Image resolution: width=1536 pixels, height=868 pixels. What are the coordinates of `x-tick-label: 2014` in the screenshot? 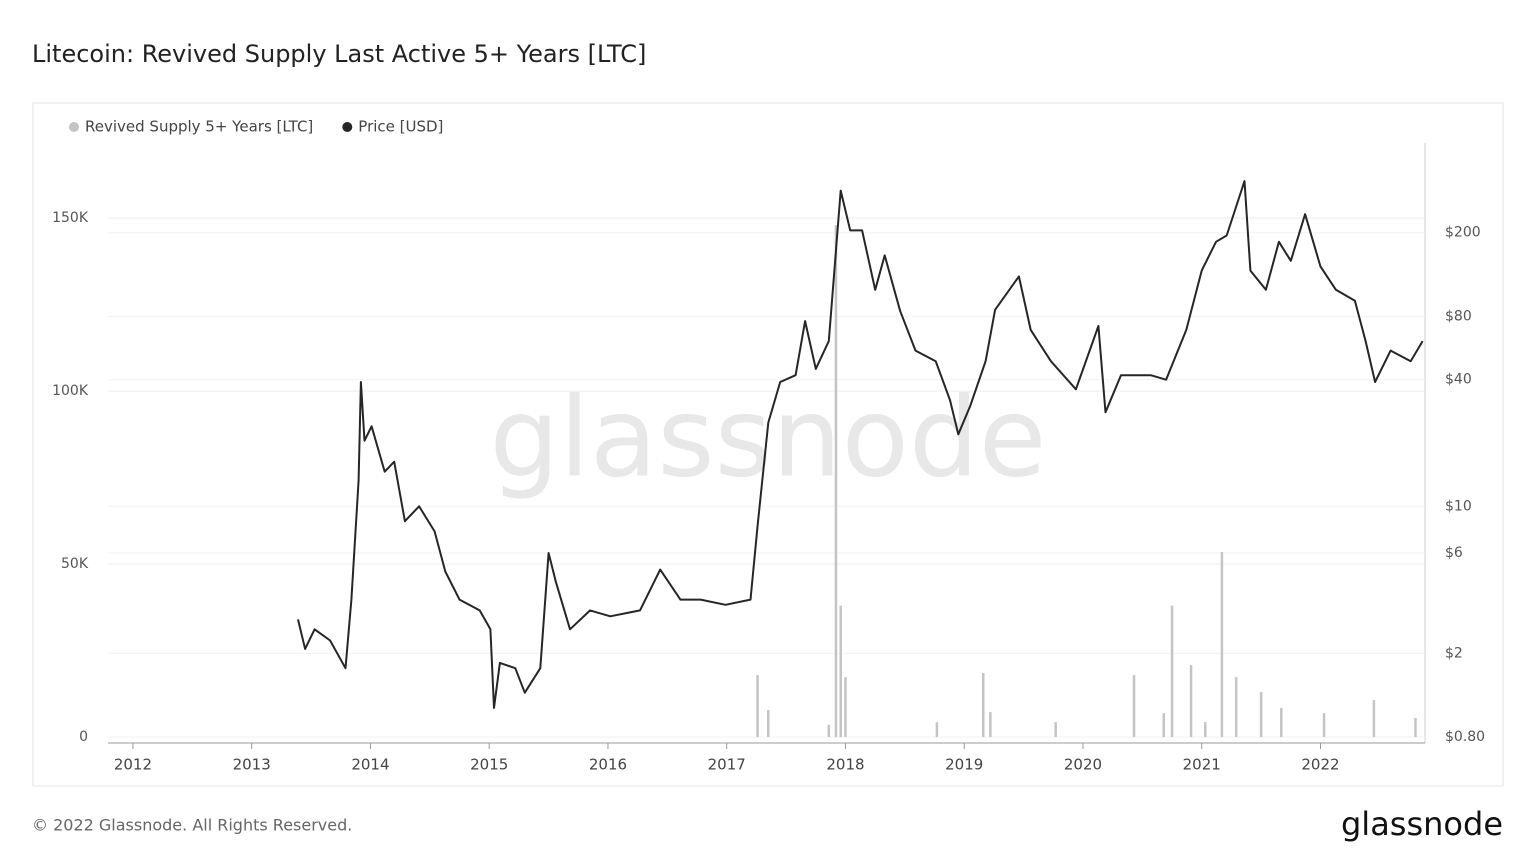 It's located at (370, 765).